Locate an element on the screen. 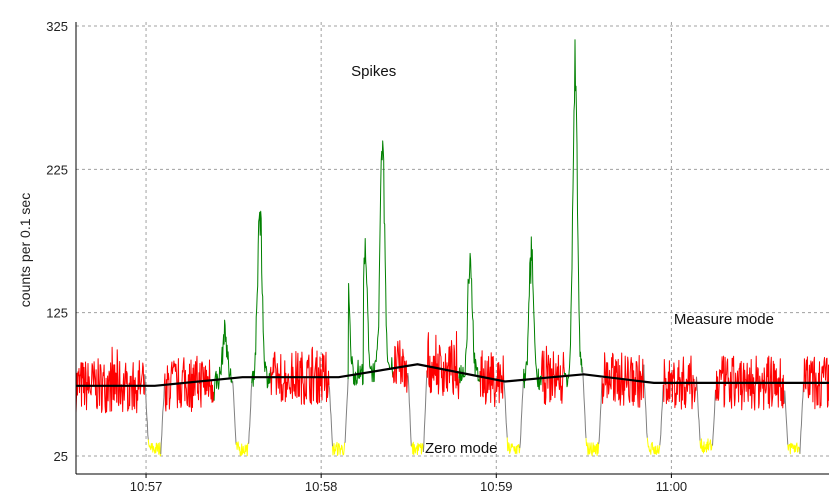  y-tick-label: 225 is located at coordinates (57, 169).